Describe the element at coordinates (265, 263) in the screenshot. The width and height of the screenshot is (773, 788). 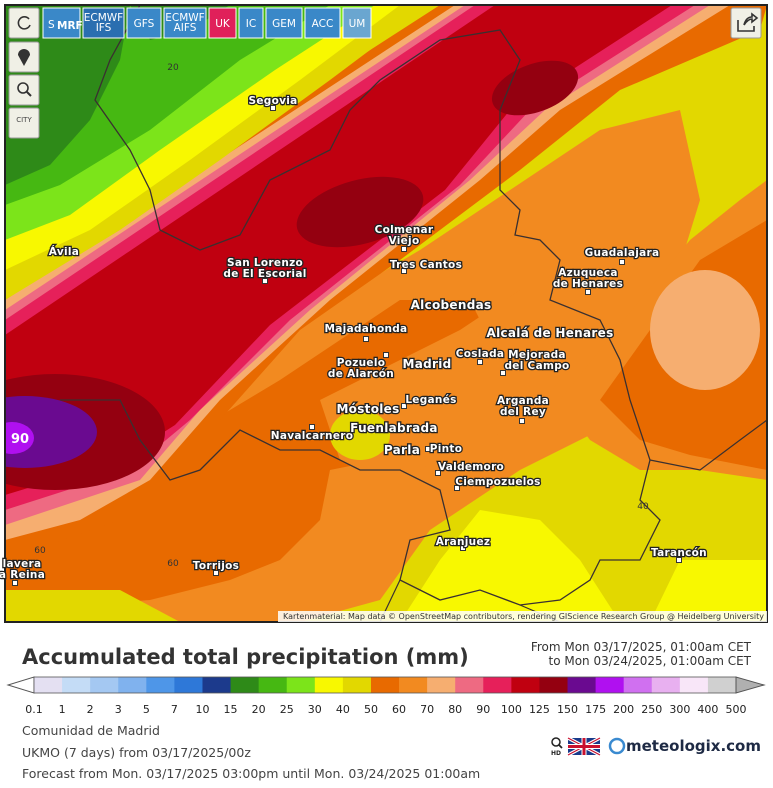
I see `city-label: San Lorenzo` at that location.